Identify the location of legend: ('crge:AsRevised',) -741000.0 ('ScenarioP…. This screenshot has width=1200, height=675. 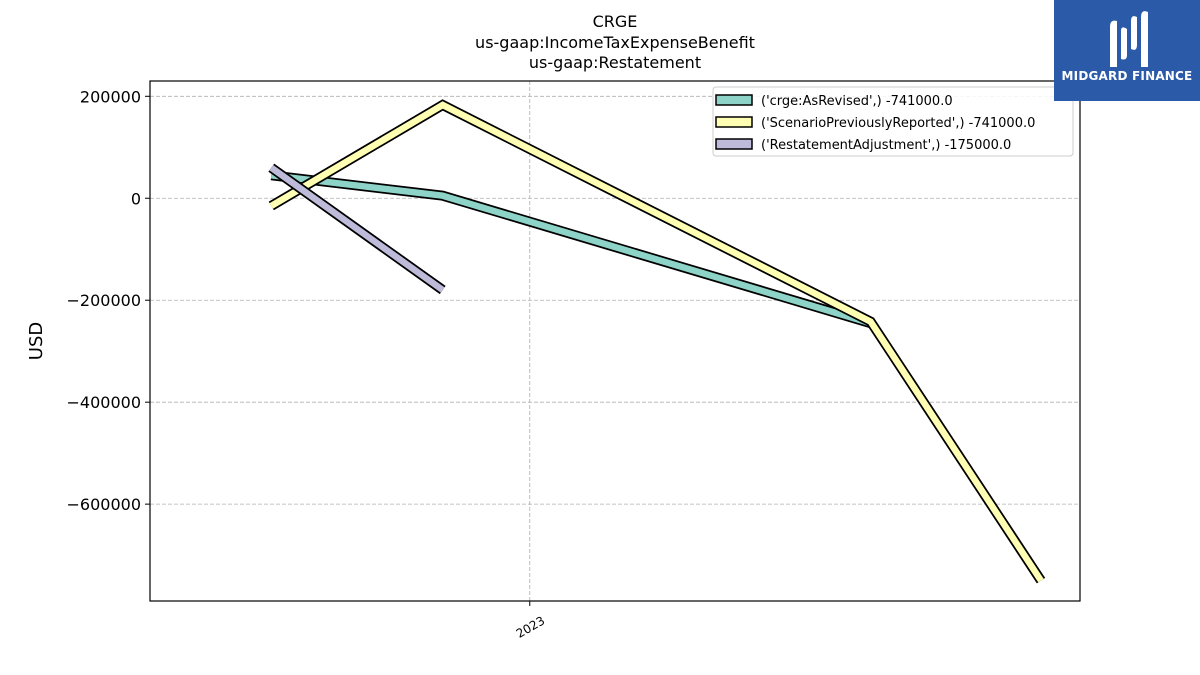
(893, 121).